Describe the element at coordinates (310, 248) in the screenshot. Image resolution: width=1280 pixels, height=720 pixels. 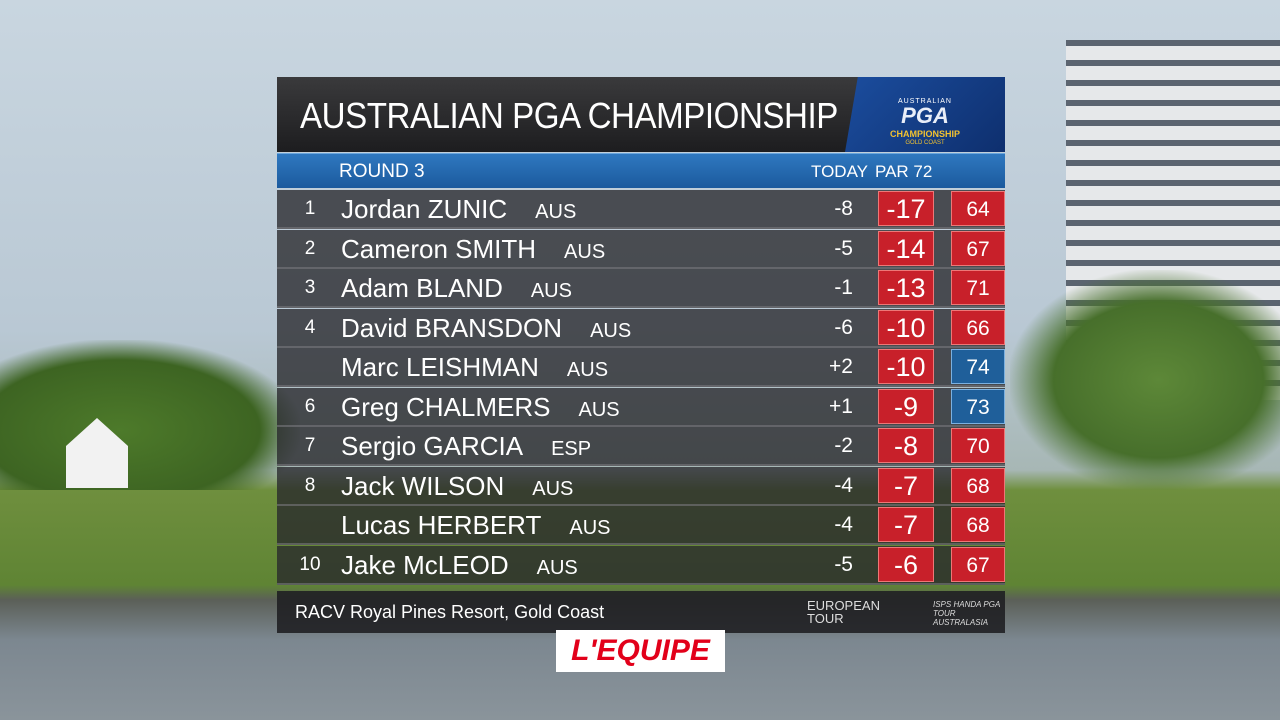
I see `position: 2` at that location.